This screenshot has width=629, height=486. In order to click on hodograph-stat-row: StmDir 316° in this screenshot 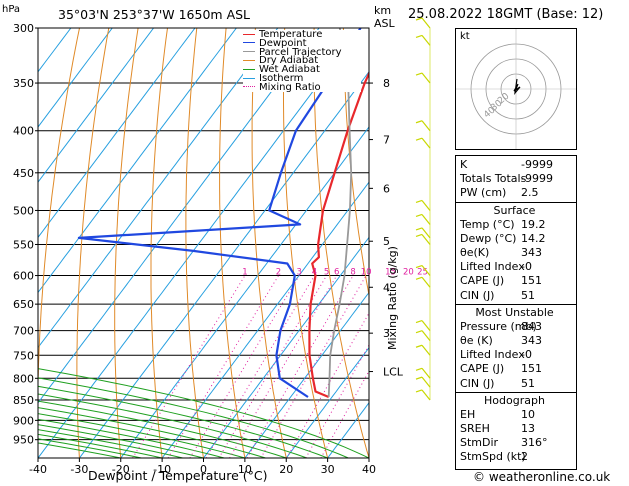, I will do `click(515, 443)`.